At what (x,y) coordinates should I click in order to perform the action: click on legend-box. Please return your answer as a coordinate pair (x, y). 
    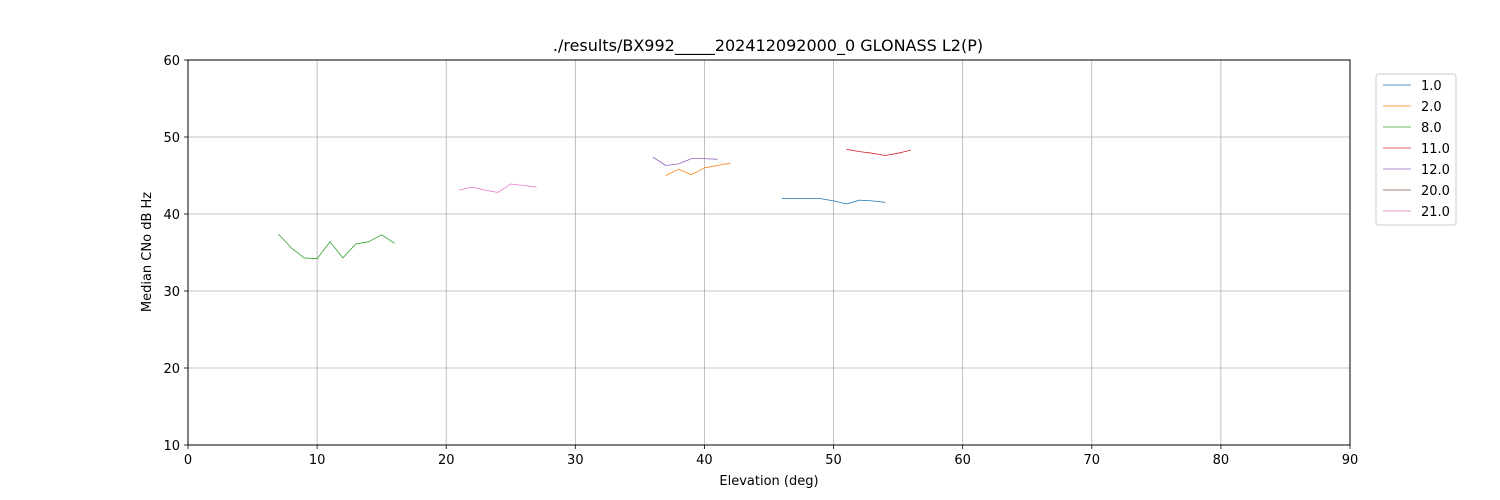
    Looking at the image, I should click on (1416, 149).